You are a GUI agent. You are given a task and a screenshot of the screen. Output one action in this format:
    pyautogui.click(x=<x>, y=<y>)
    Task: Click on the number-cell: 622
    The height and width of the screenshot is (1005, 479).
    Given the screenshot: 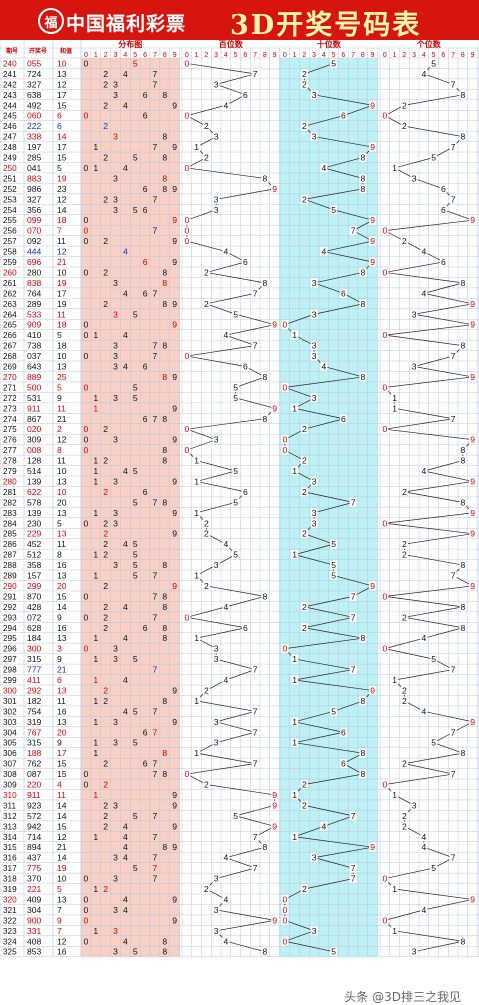 What is the action you would take?
    pyautogui.click(x=34, y=492)
    